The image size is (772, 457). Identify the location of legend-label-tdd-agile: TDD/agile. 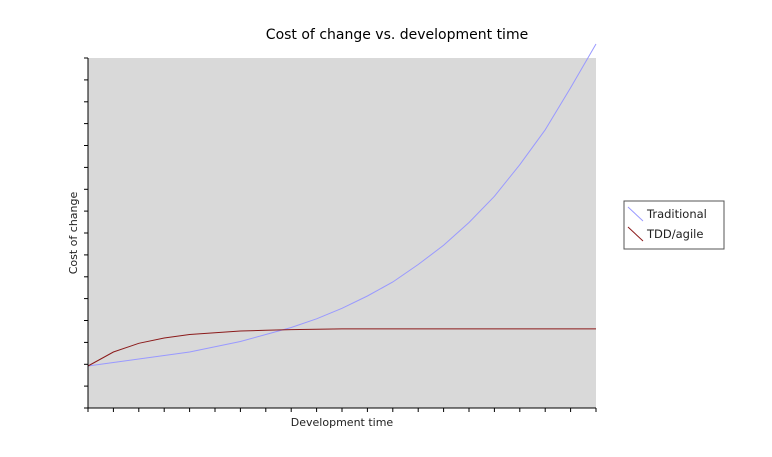
(674, 234).